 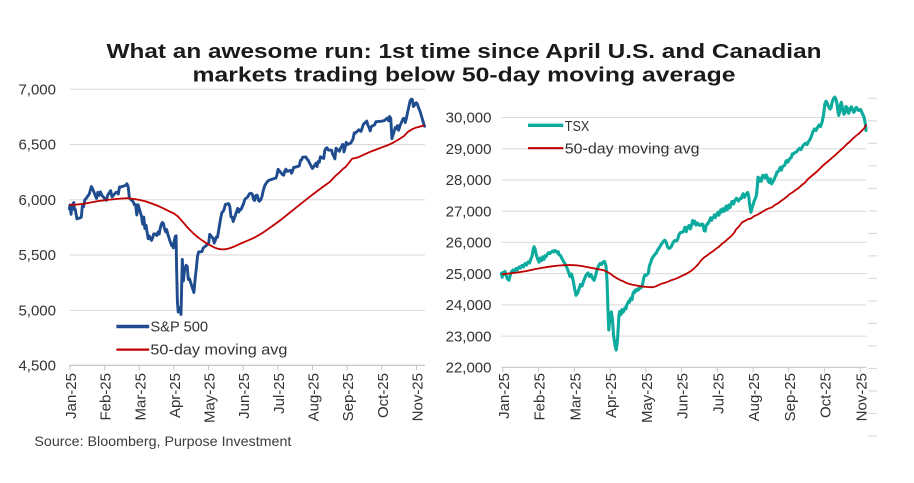 What do you see at coordinates (469, 336) in the screenshot?
I see `svg-text: 23,000` at bounding box center [469, 336].